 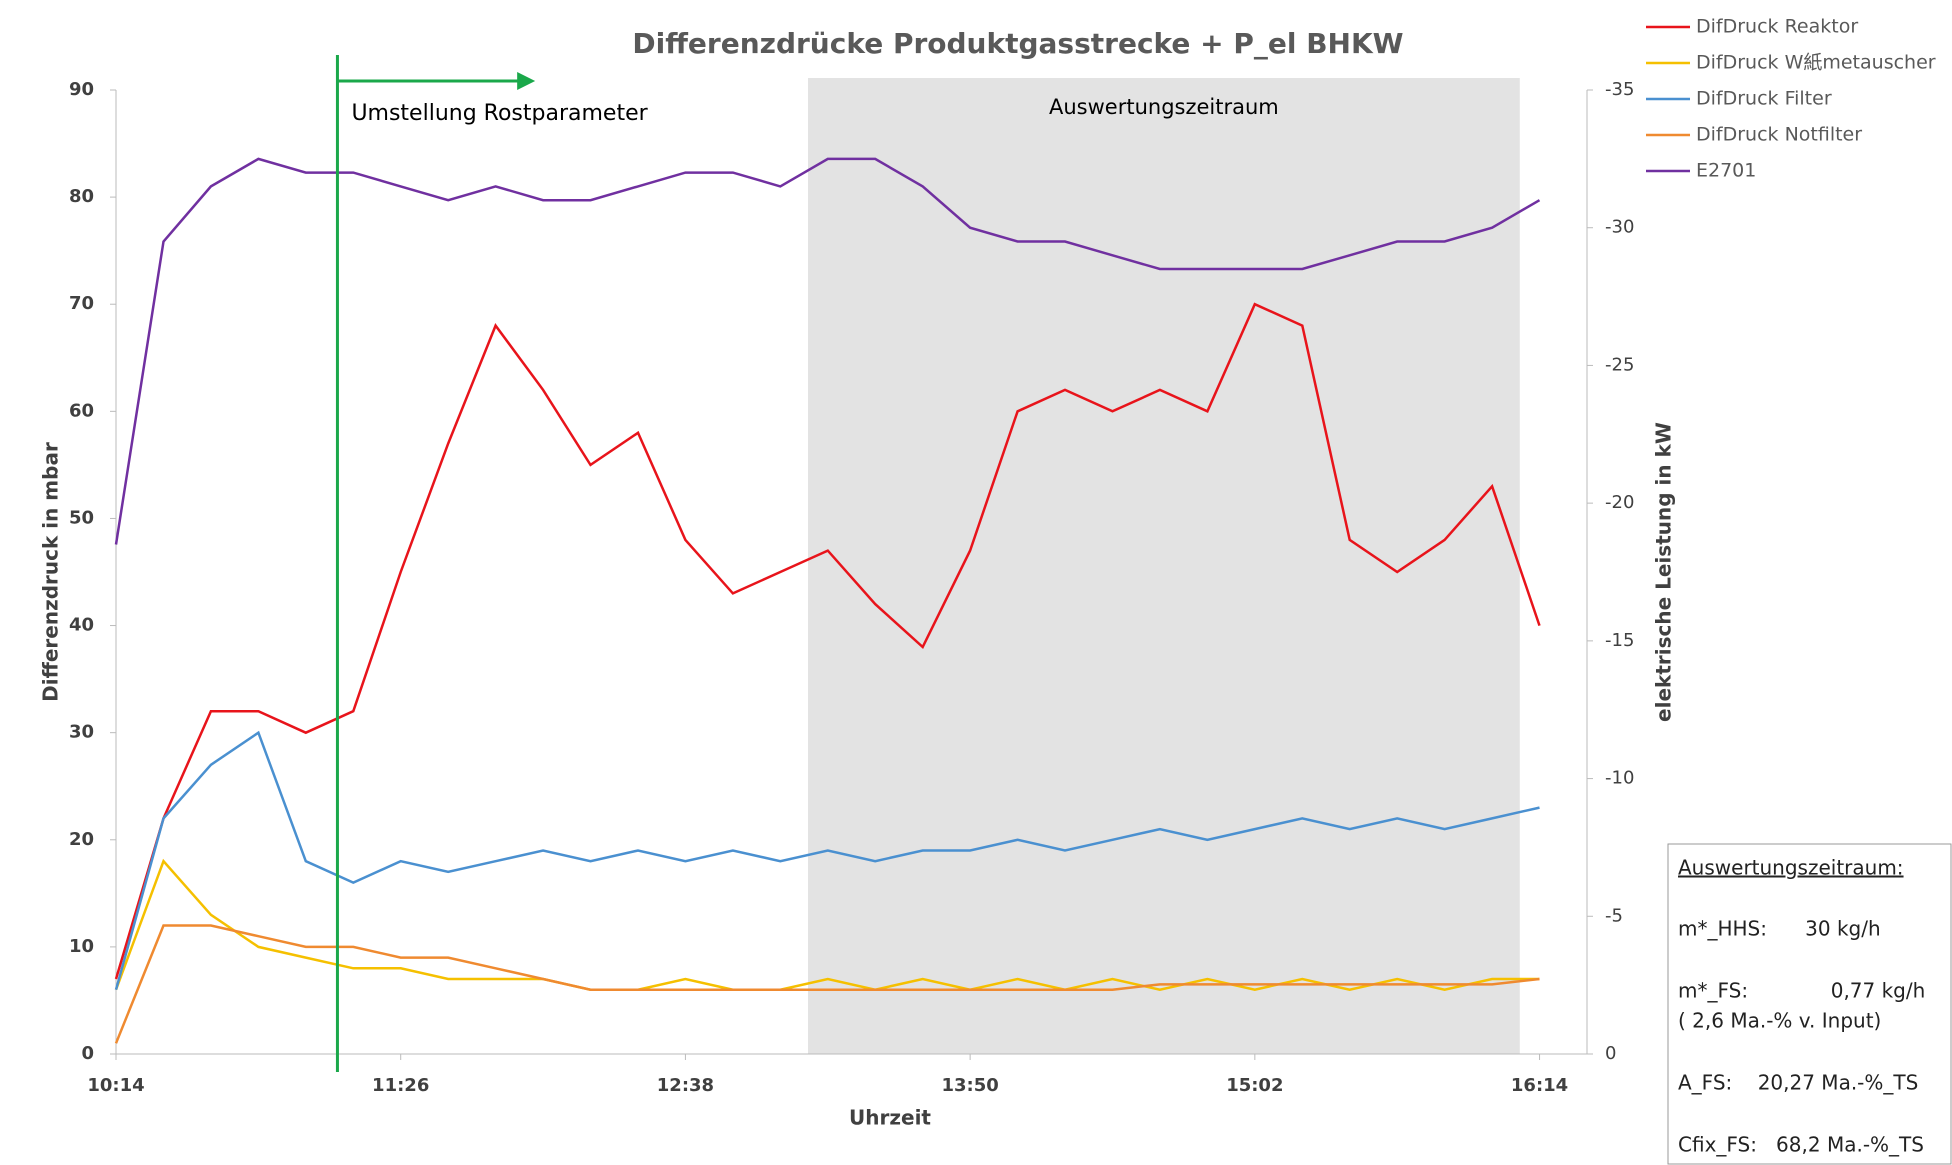 I want to click on x-tick-label: 12:38, so click(x=685, y=1085).